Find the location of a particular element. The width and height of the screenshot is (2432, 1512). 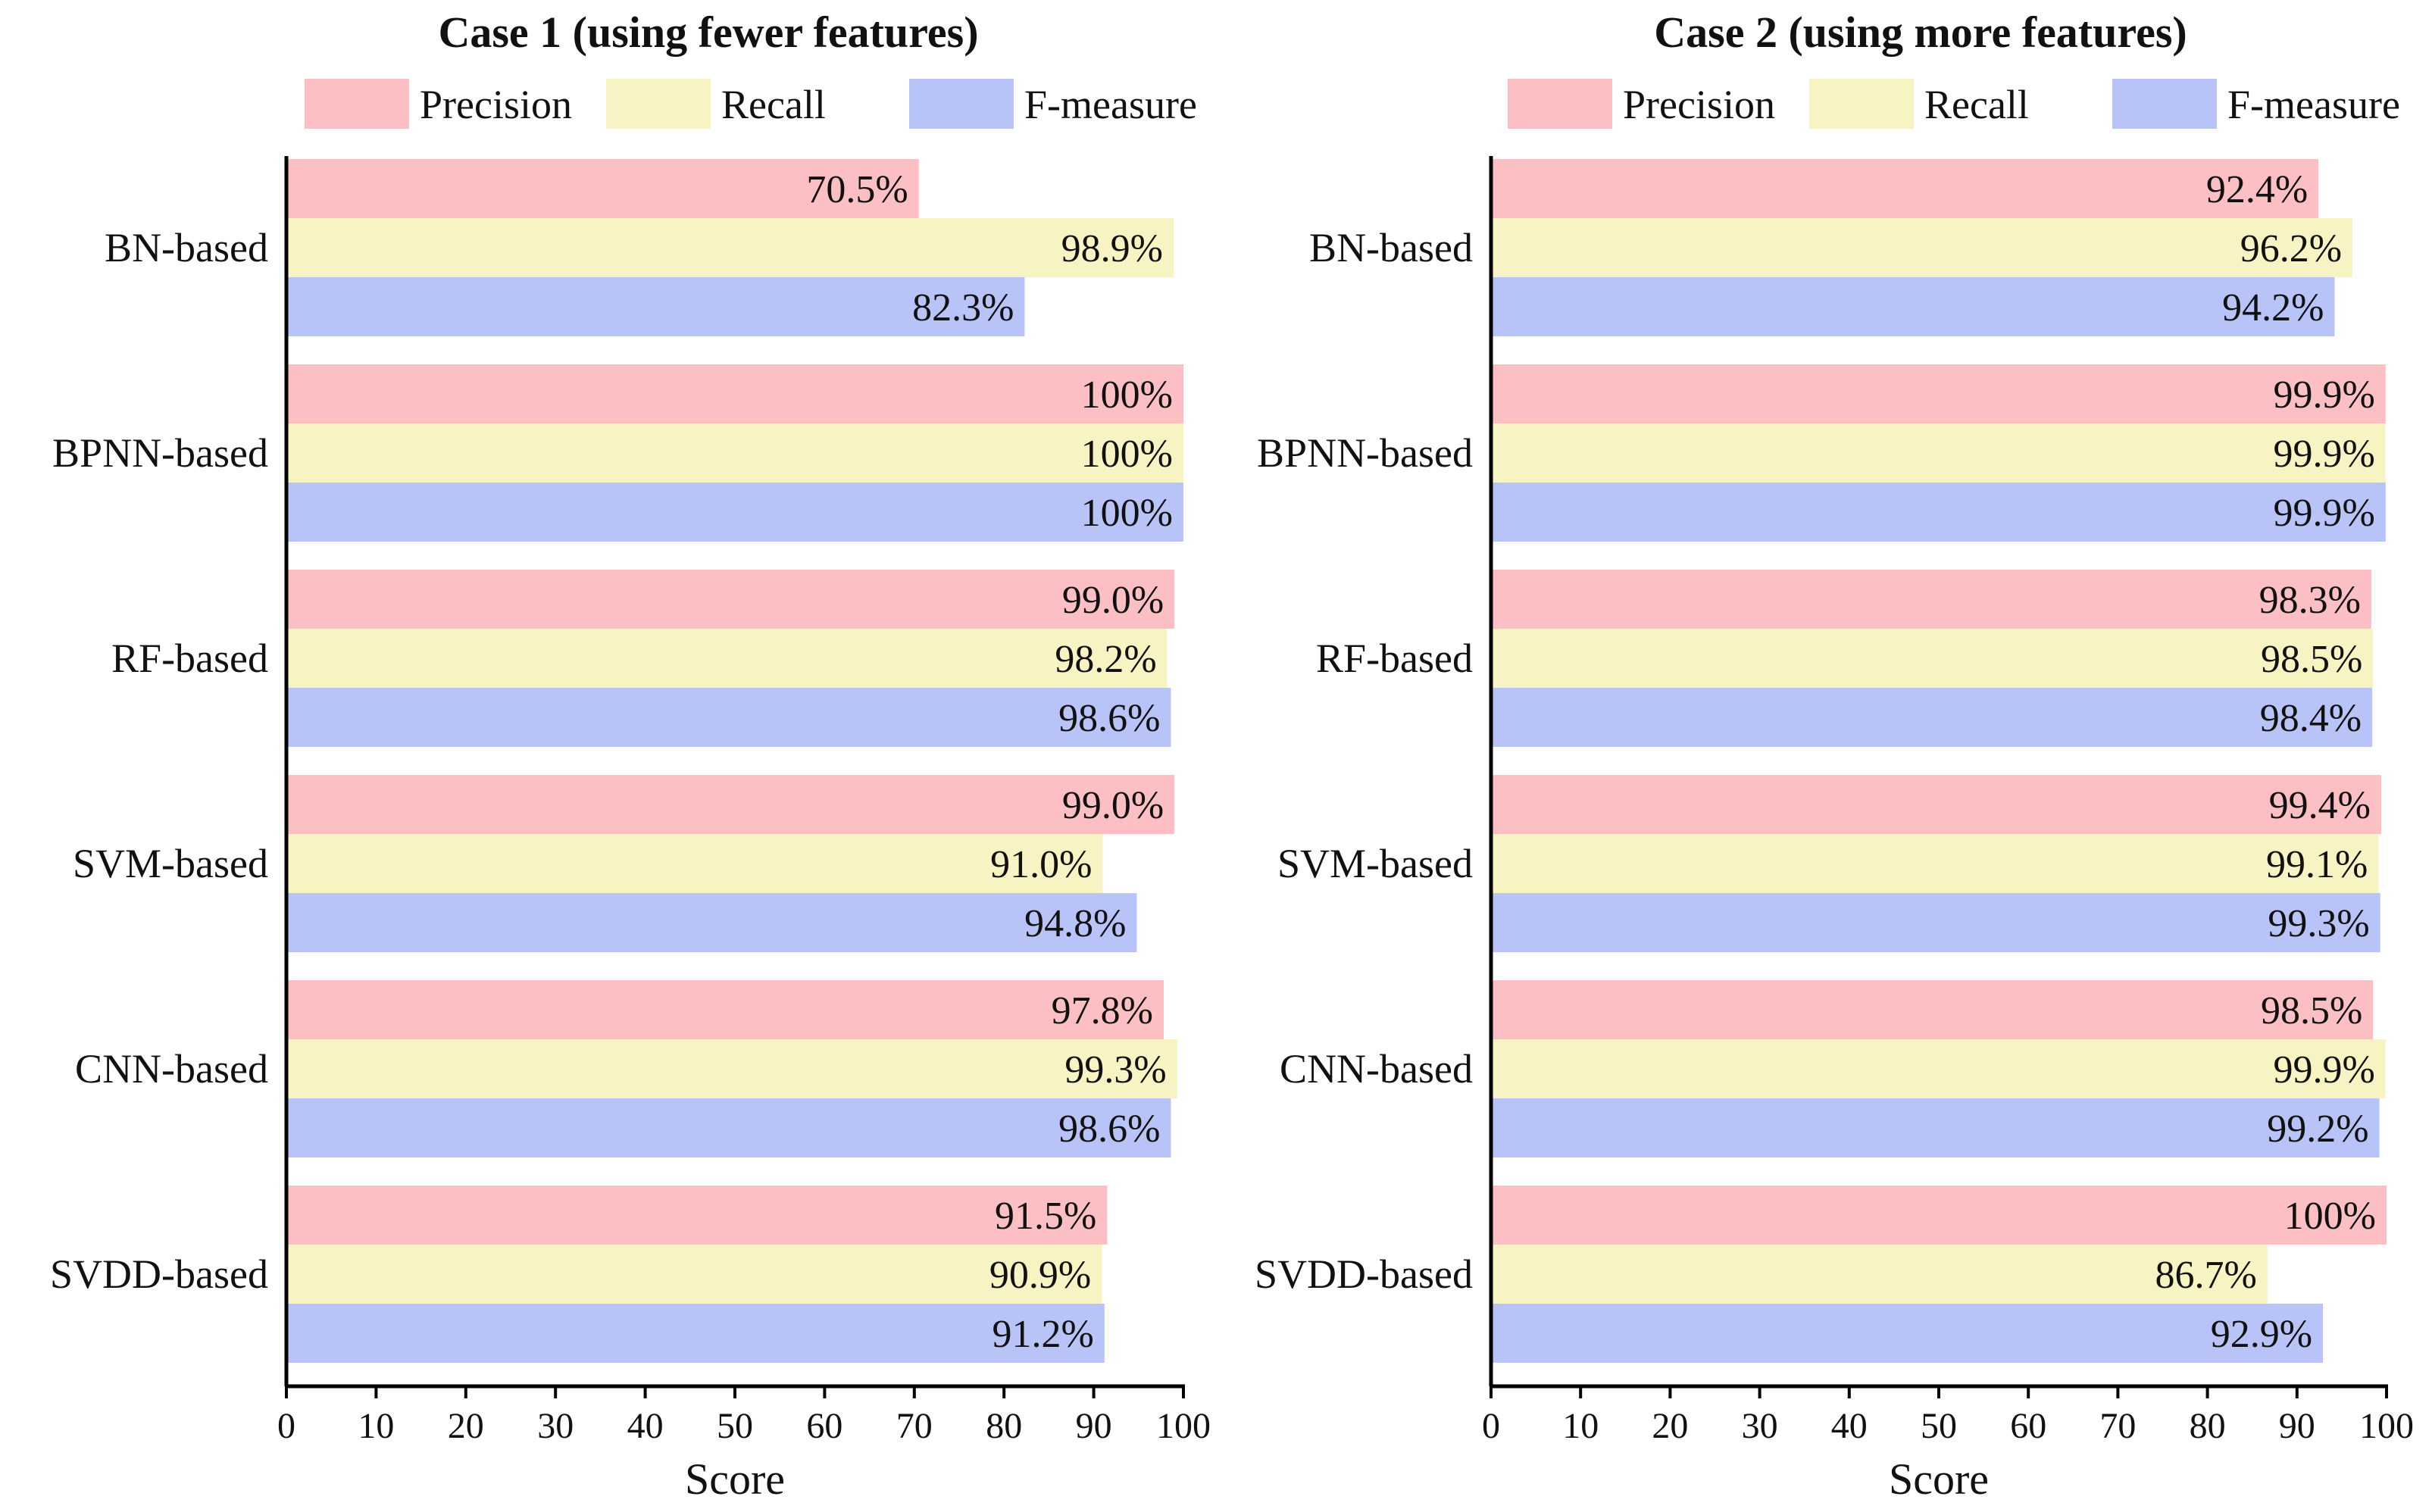

data-label: 91.5% is located at coordinates (1045, 1216).